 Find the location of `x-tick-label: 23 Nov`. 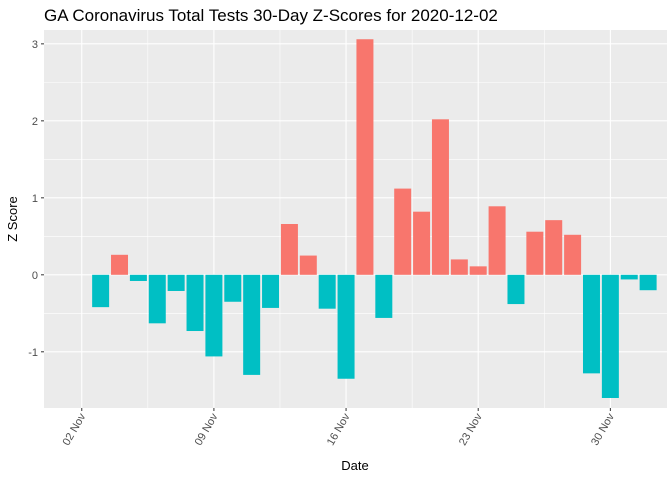

x-tick-label: 23 Nov is located at coordinates (471, 429).